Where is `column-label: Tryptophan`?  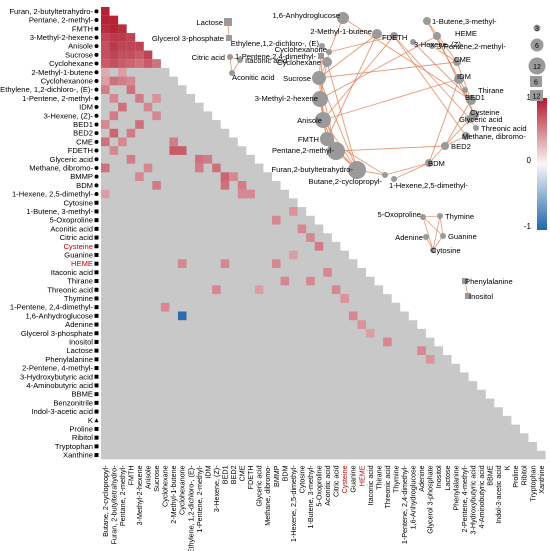 column-label: Tryptophan is located at coordinates (532, 483).